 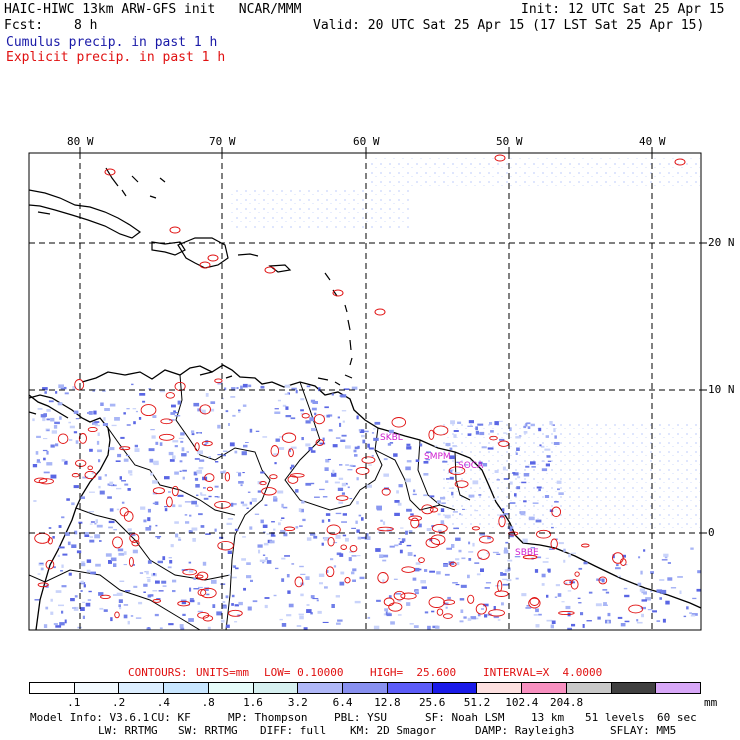 What do you see at coordinates (365, 688) in the screenshot?
I see `precip-colorbar` at bounding box center [365, 688].